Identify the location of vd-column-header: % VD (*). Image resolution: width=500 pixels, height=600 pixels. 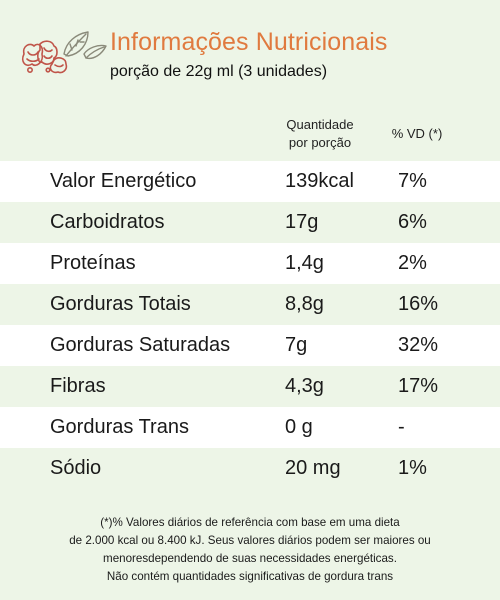
(417, 133).